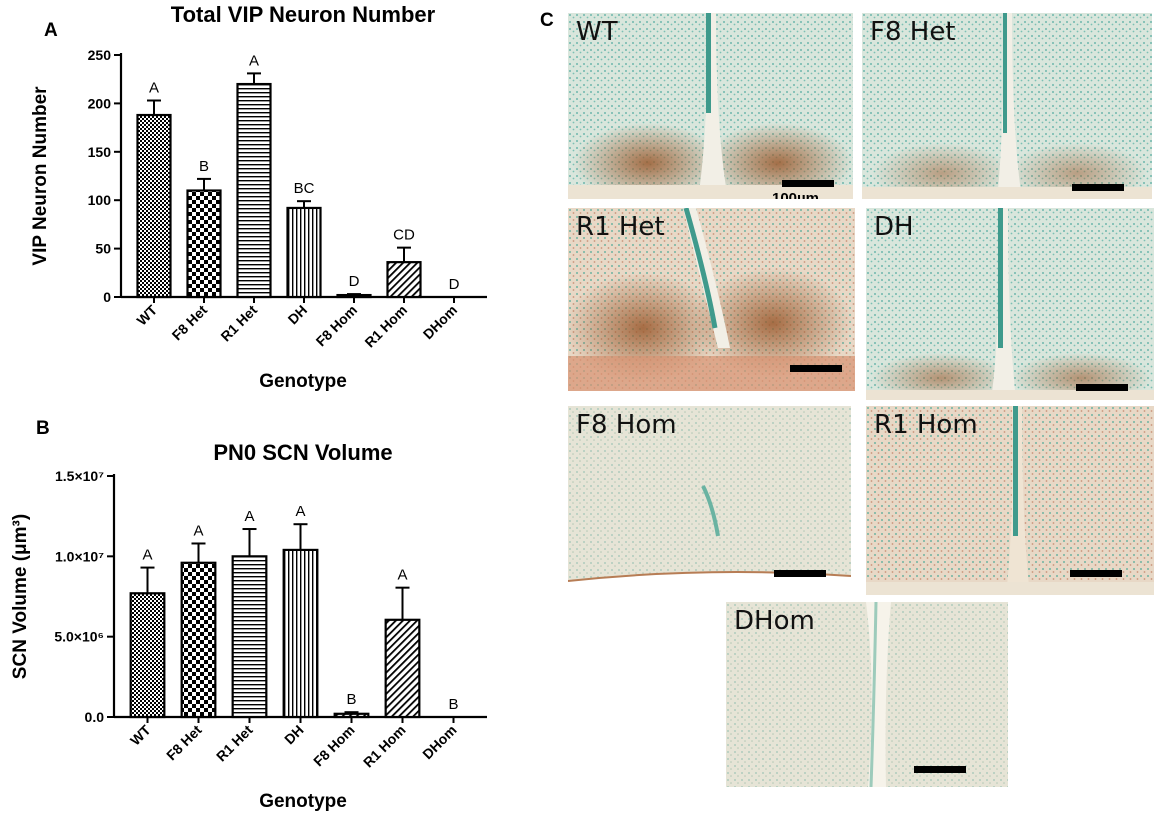 The height and width of the screenshot is (817, 1161). I want to click on chart-title: Total VIP Neuron Number, so click(303, 14).